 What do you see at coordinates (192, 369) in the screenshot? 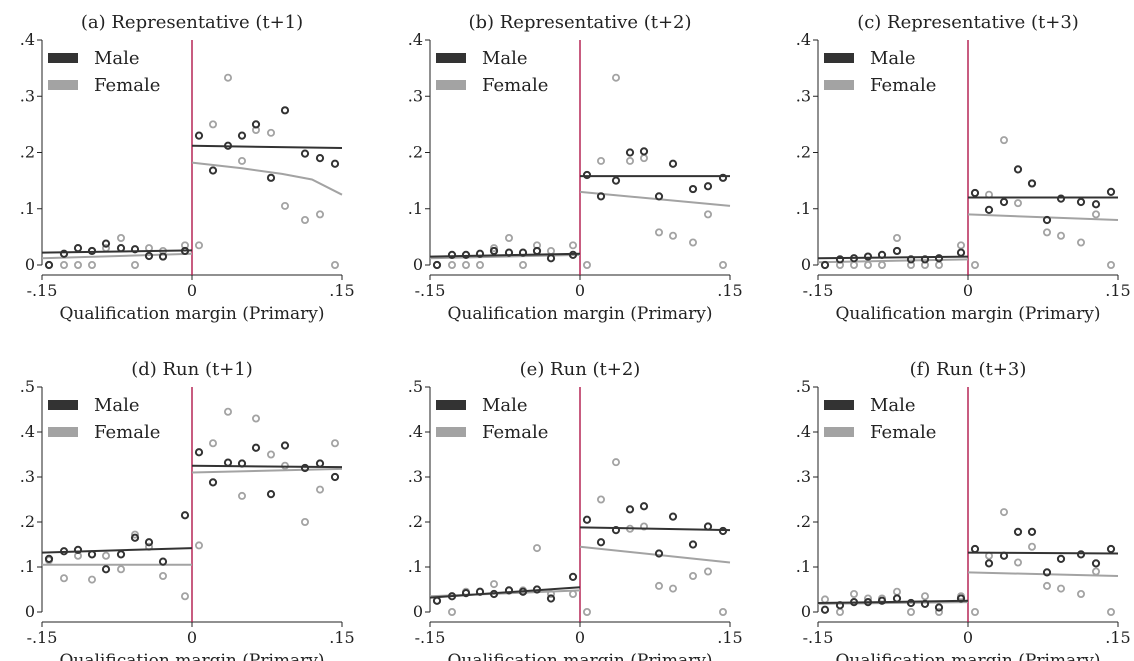
I see `chart-title: (d) Run (t+1)` at bounding box center [192, 369].